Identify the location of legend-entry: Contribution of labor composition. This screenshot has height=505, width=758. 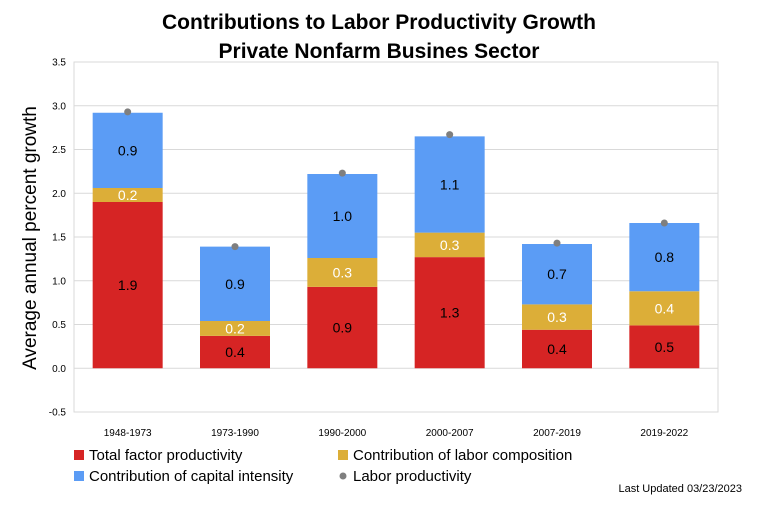
(462, 455).